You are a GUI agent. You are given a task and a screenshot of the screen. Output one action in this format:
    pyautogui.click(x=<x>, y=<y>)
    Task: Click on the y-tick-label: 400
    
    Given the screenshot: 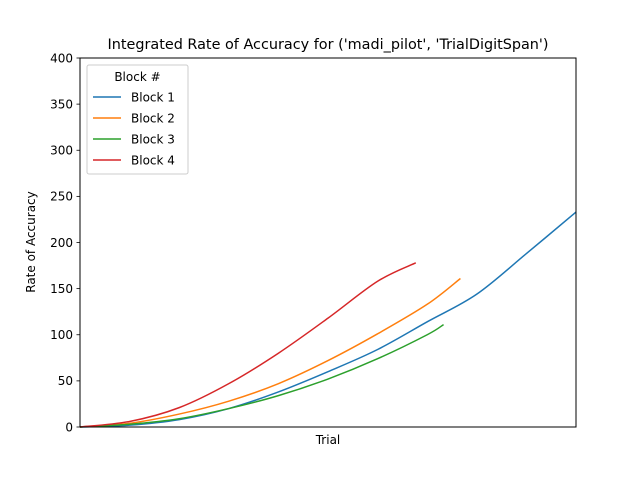 What is the action you would take?
    pyautogui.click(x=61, y=58)
    